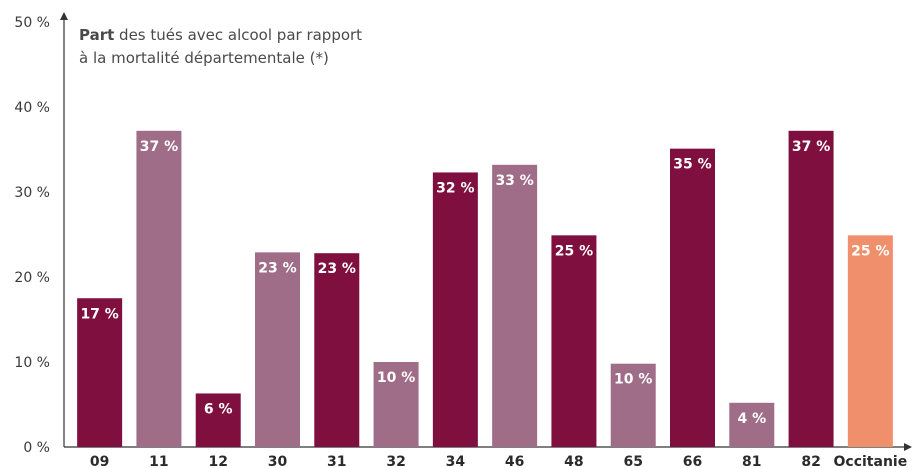 This screenshot has height=468, width=912. Describe the element at coordinates (204, 58) in the screenshot. I see `chart-title-line-2: à la mortalité départementale (*)` at that location.